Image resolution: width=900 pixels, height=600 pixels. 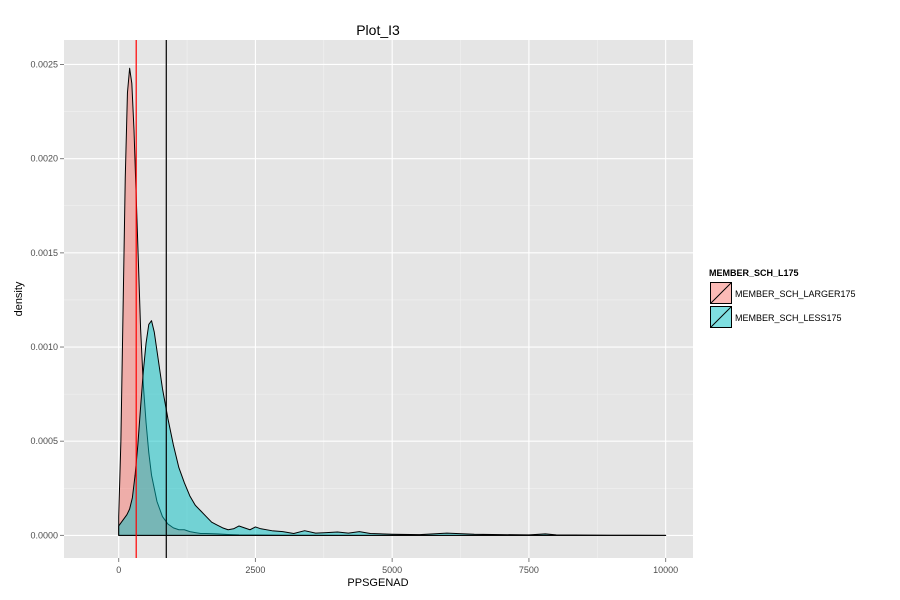 I want to click on legend-label-1: MEMBER_SCH_LESS175, so click(x=788, y=318).